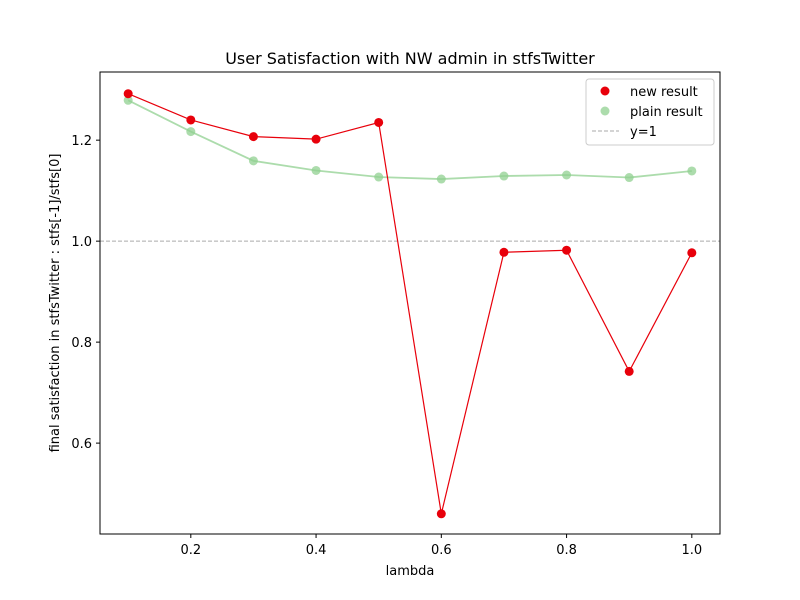  What do you see at coordinates (666, 112) in the screenshot?
I see `legend-label-plain-result: plain result` at bounding box center [666, 112].